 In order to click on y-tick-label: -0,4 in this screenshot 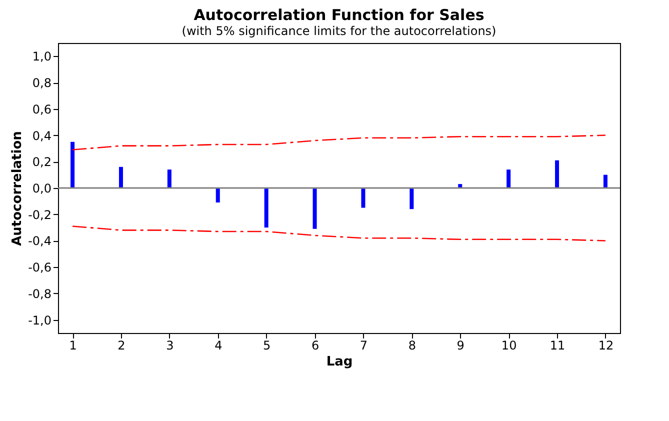, I will do `click(40, 241)`.